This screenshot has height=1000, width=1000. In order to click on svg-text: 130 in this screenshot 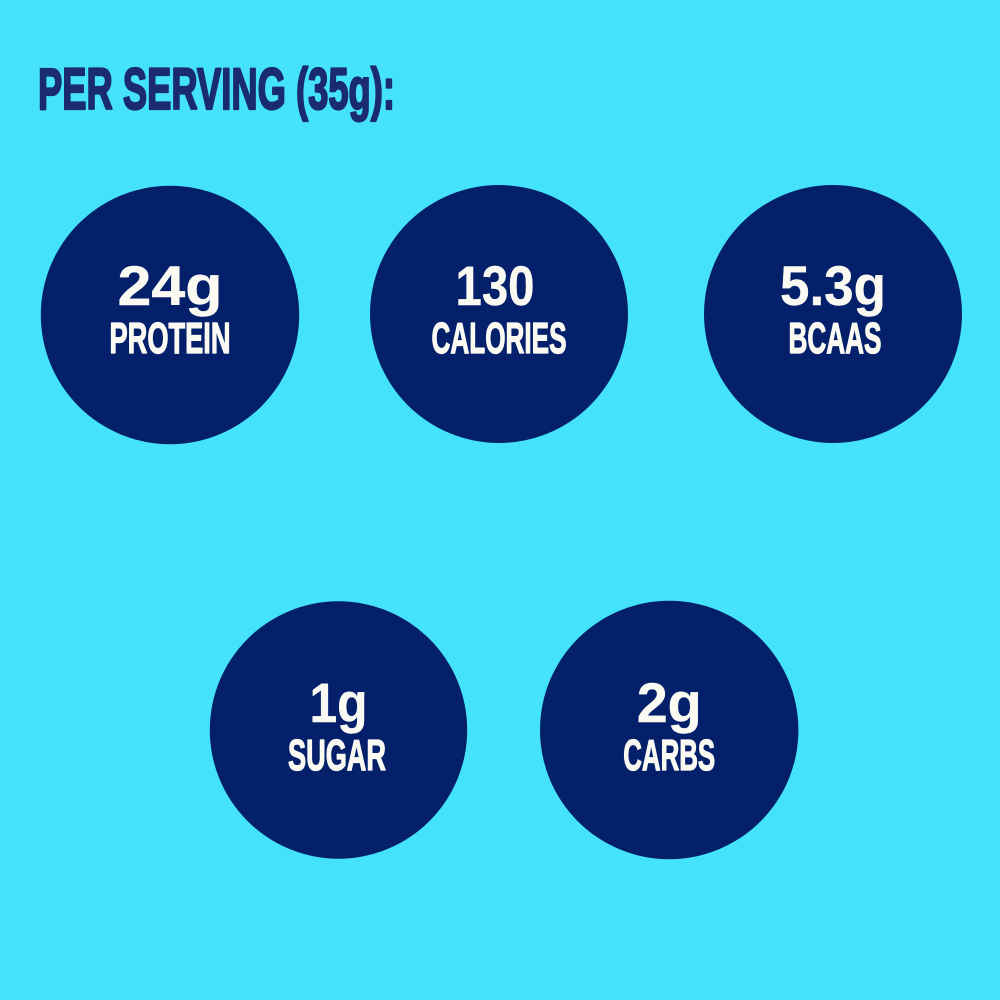, I will do `click(495, 285)`.